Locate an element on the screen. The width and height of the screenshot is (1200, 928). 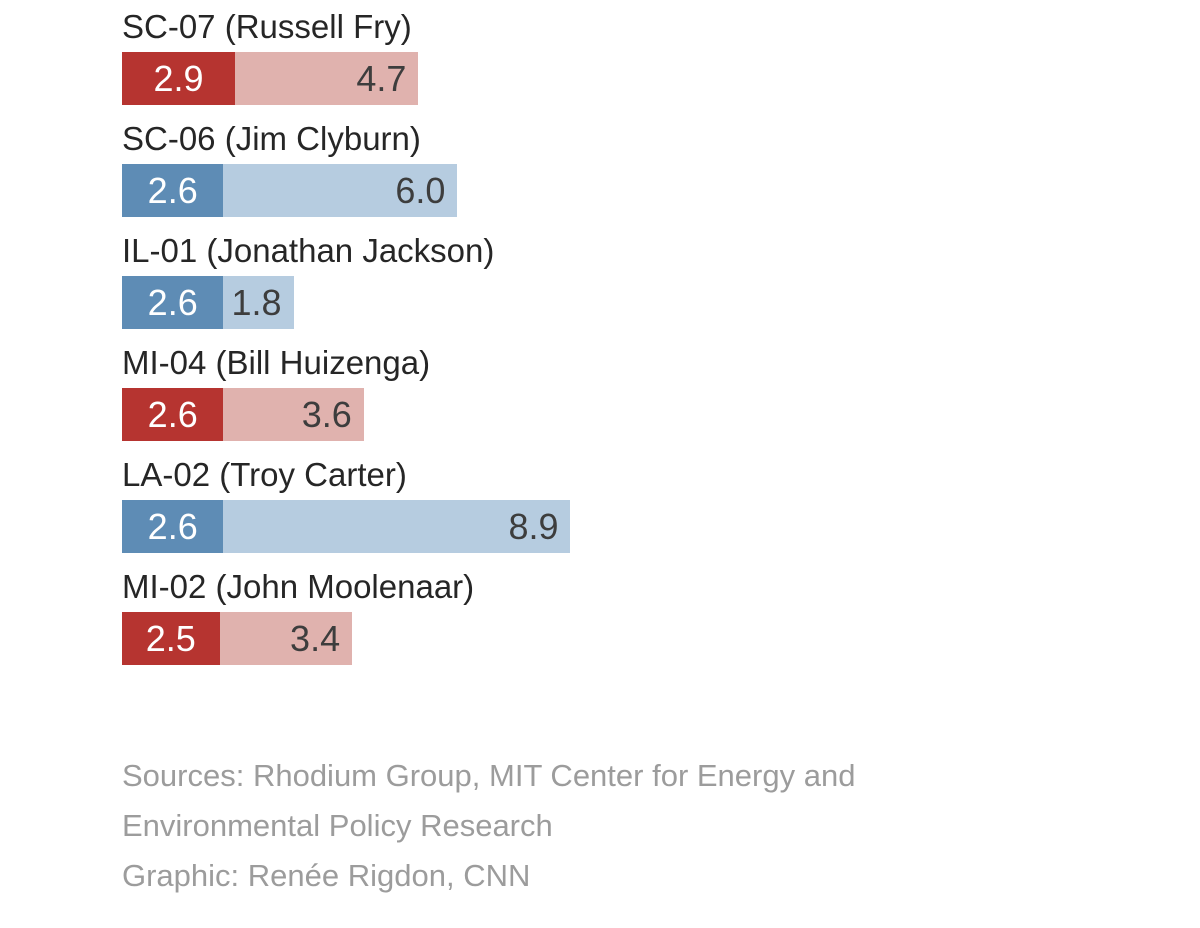
bar-value-light: 4.7 is located at coordinates (381, 78).